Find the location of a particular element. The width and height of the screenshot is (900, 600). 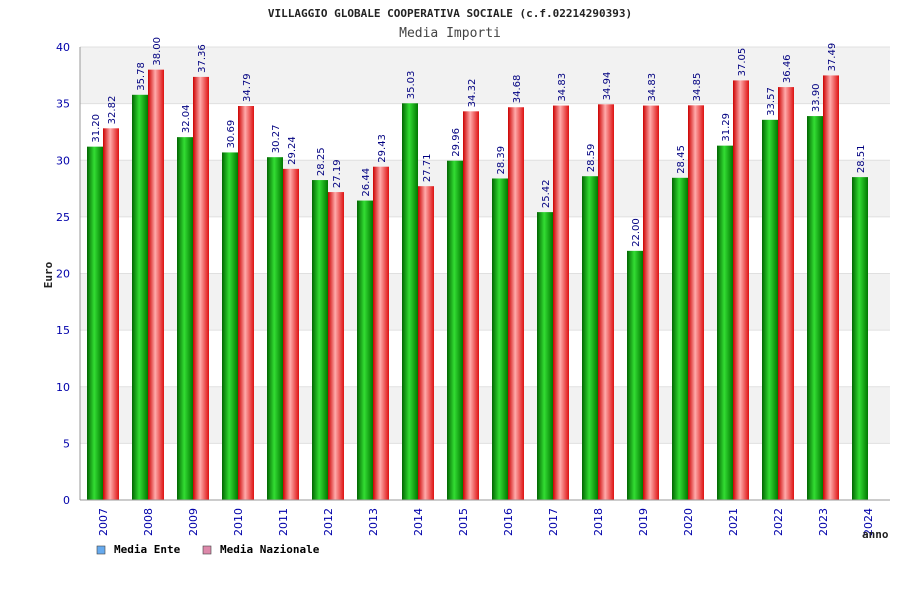

x-tick-label: 2022 is located at coordinates (778, 522).